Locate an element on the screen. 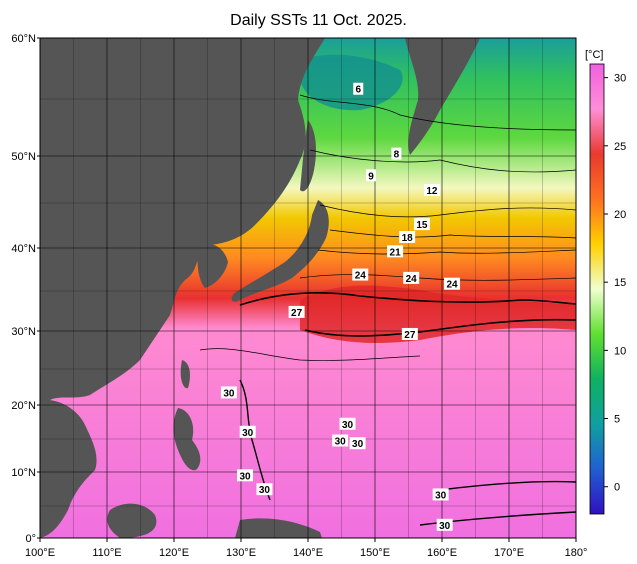 The image size is (637, 564). lat-label: 10°N is located at coordinates (23, 473).